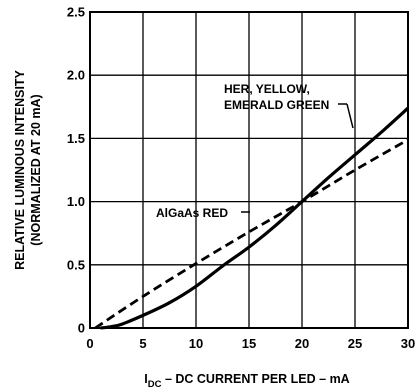  Describe the element at coordinates (142, 343) in the screenshot. I see `x-tick-label-1: 5` at that location.